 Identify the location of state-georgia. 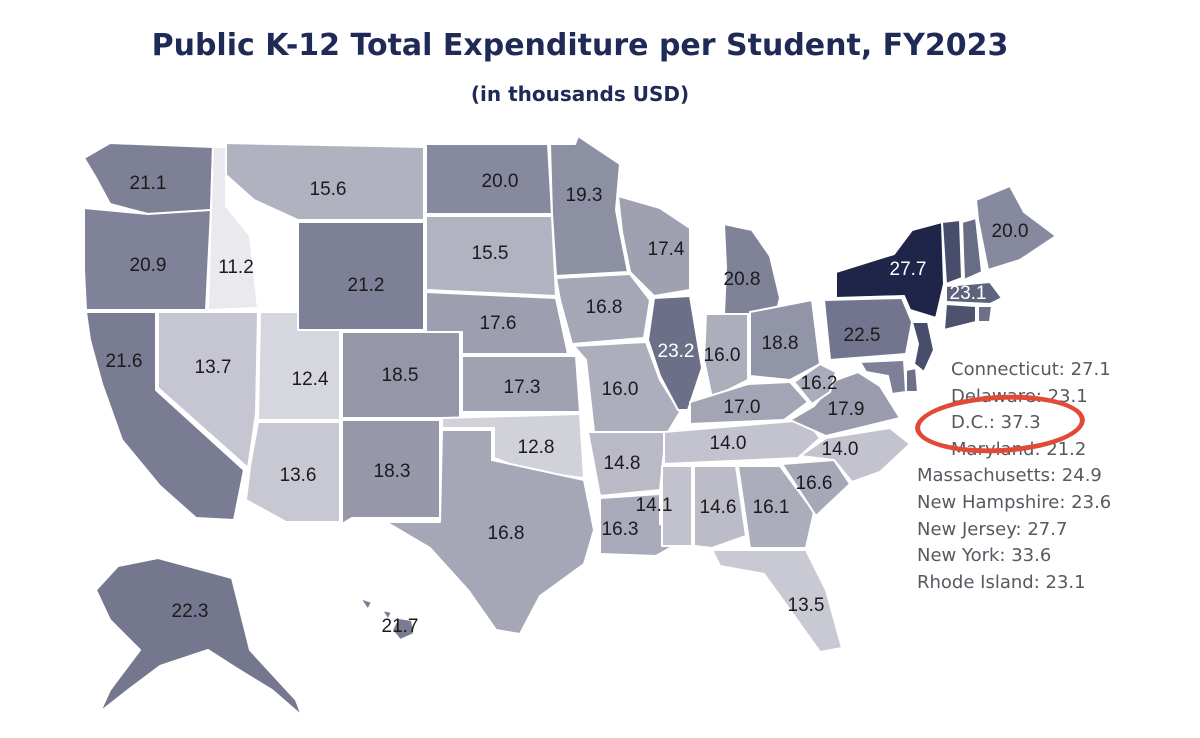
(776, 507).